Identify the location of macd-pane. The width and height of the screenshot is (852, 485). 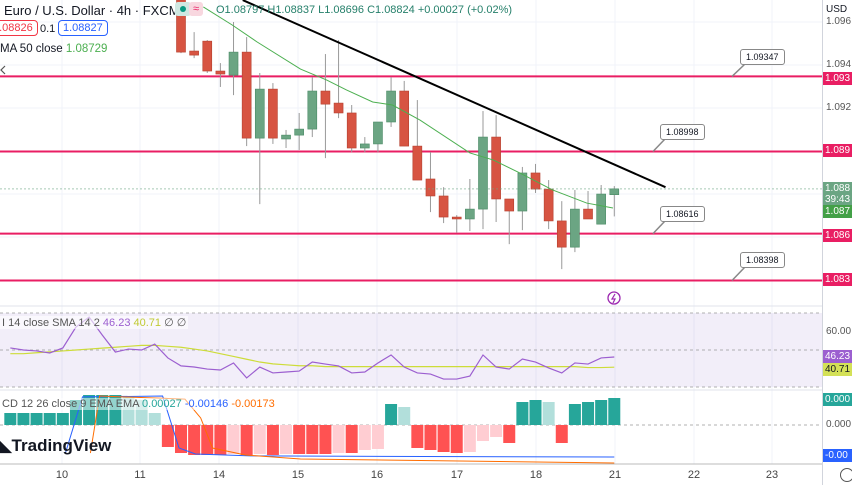
(411, 429).